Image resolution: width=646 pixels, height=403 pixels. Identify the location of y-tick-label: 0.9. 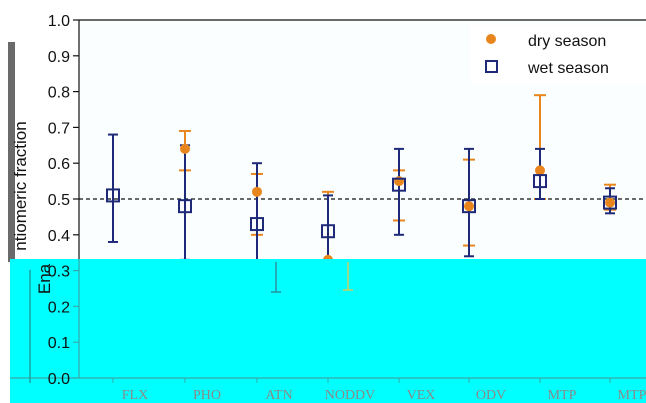
(59, 57).